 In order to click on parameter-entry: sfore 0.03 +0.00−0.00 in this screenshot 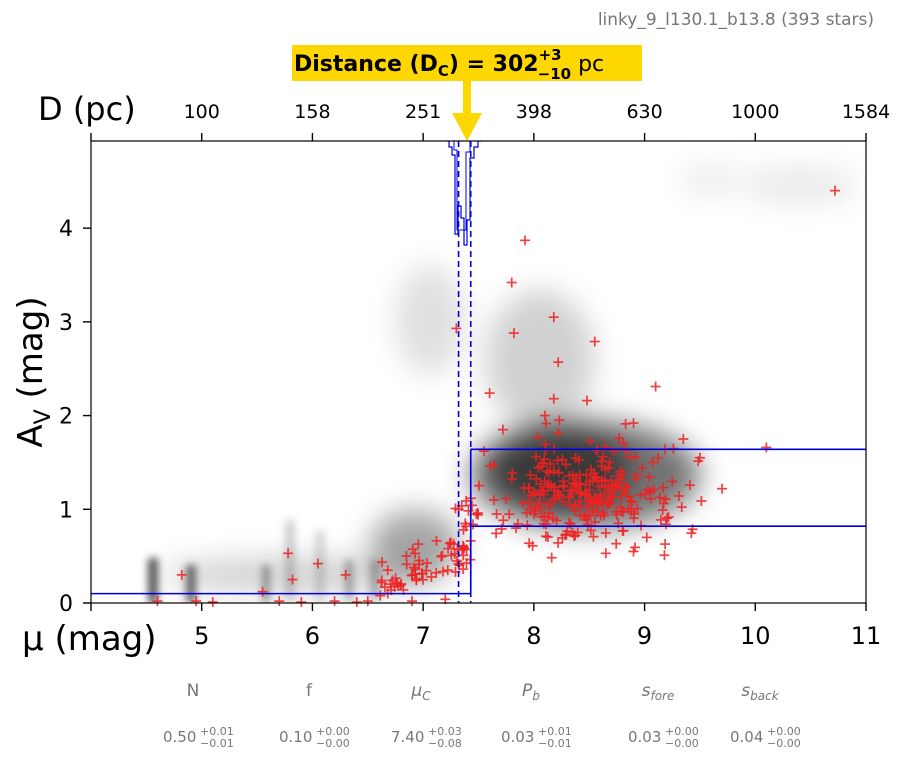, I will do `click(663, 715)`.